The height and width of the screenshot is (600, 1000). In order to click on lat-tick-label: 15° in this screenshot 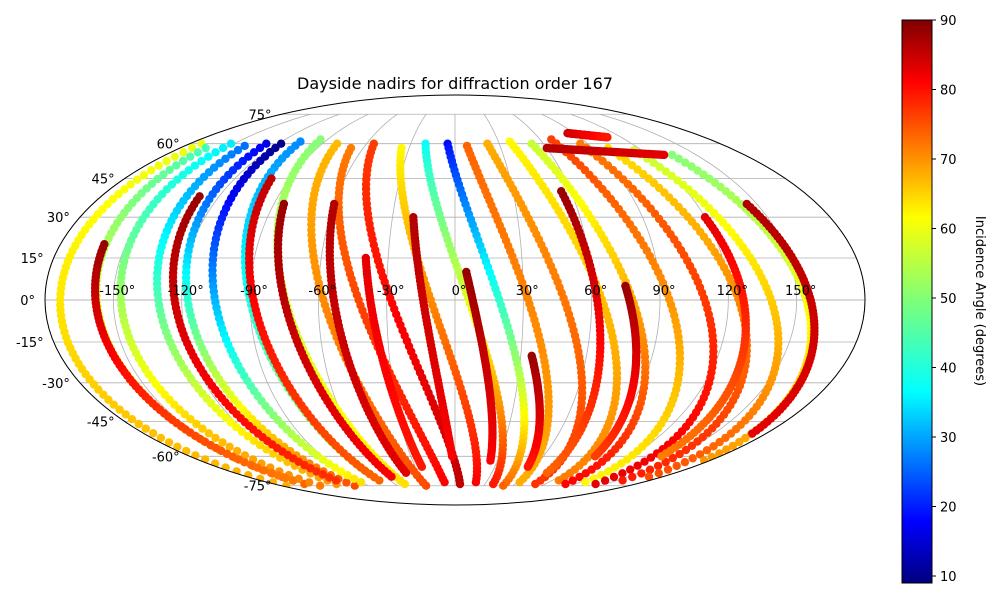, I will do `click(32, 259)`.